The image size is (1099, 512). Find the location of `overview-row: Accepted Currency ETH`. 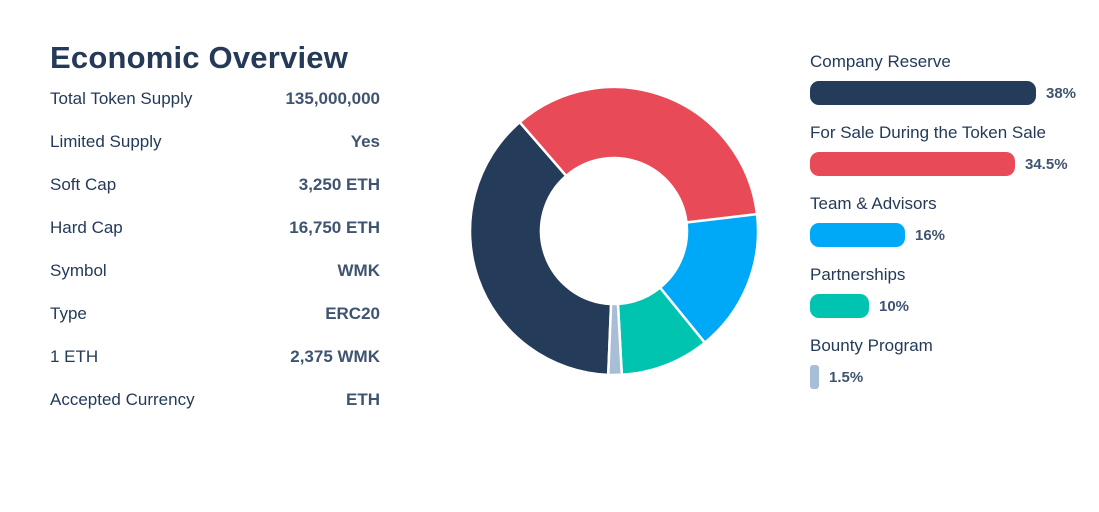

overview-row: Accepted Currency ETH is located at coordinates (215, 411).